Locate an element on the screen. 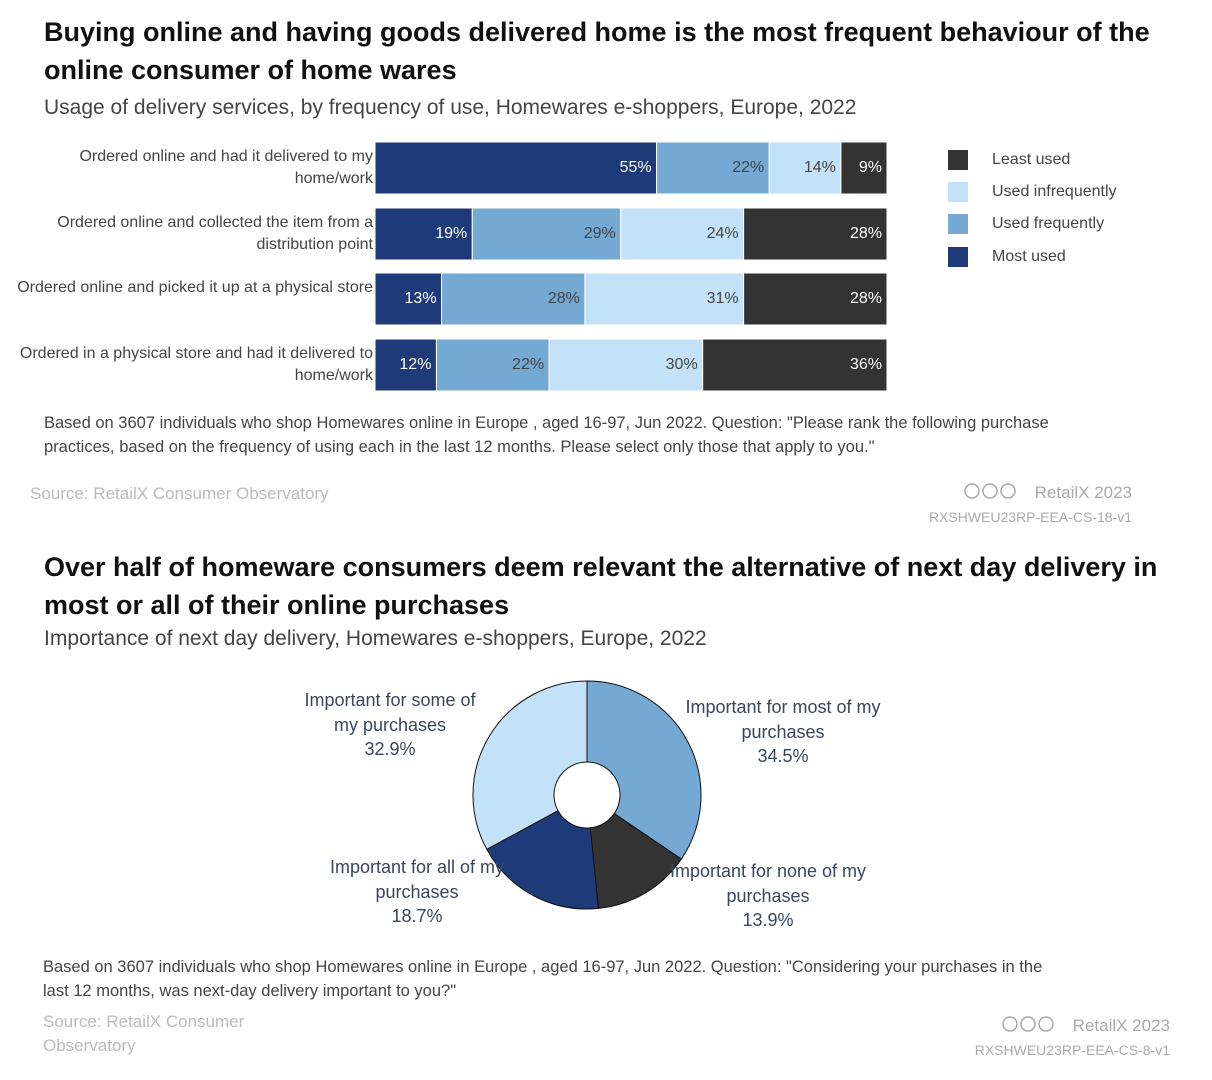  data-label: 30% is located at coordinates (682, 364).